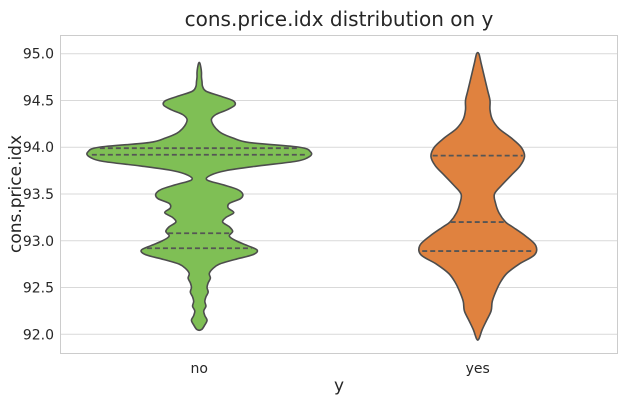  Describe the element at coordinates (38, 242) in the screenshot. I see `y-tick-label: 93.0` at that location.